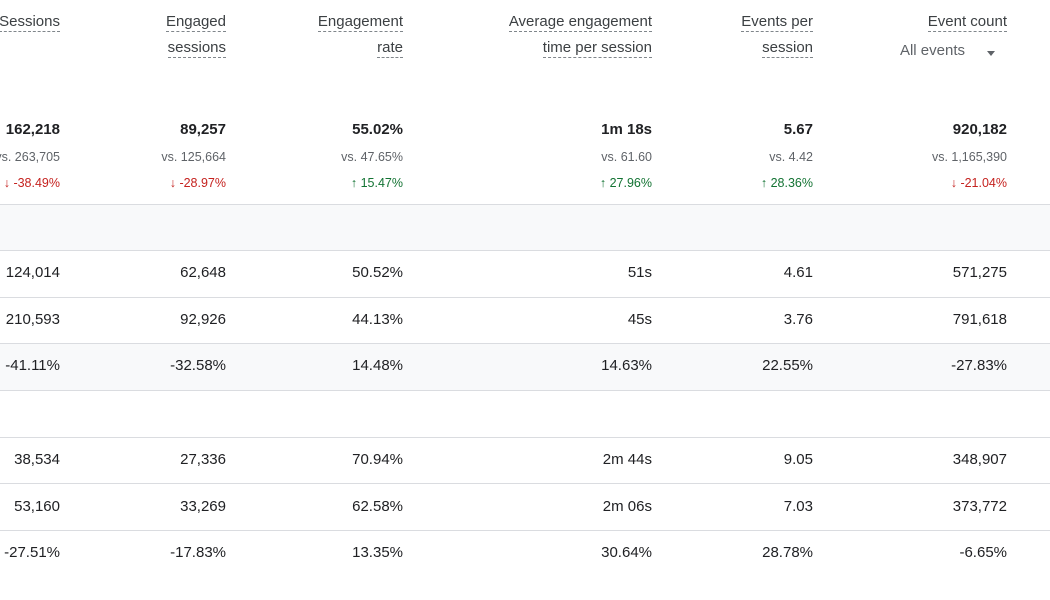  Describe the element at coordinates (377, 183) in the screenshot. I see `change-value: 15.47%` at that location.